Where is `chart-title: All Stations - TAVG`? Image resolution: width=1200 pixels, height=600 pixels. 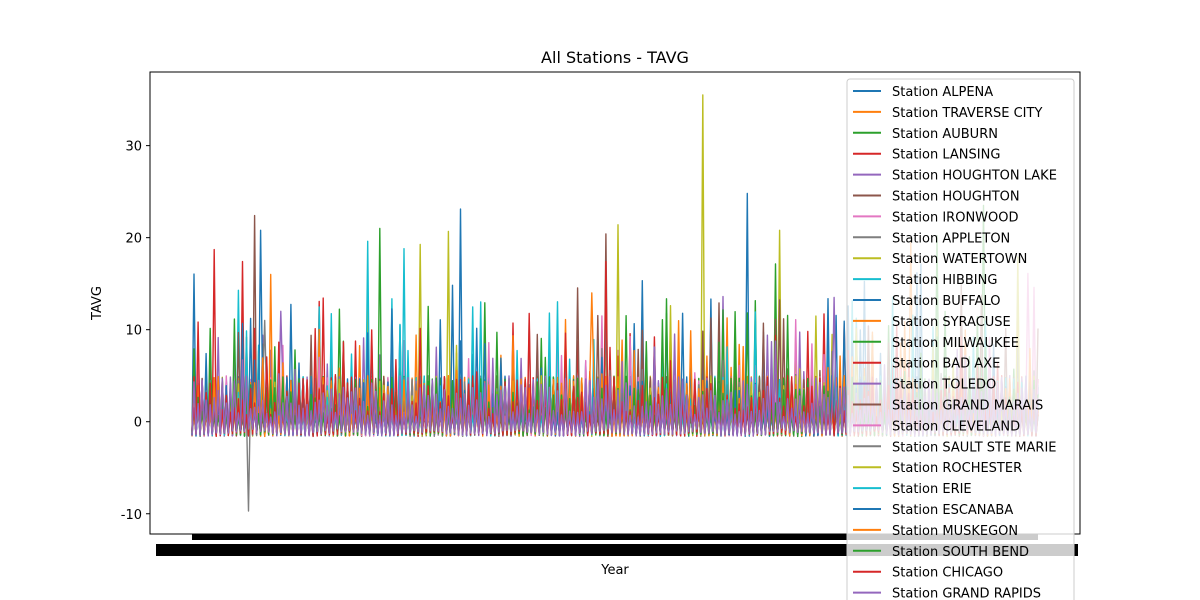
chart-title: All Stations - TAVG is located at coordinates (615, 57).